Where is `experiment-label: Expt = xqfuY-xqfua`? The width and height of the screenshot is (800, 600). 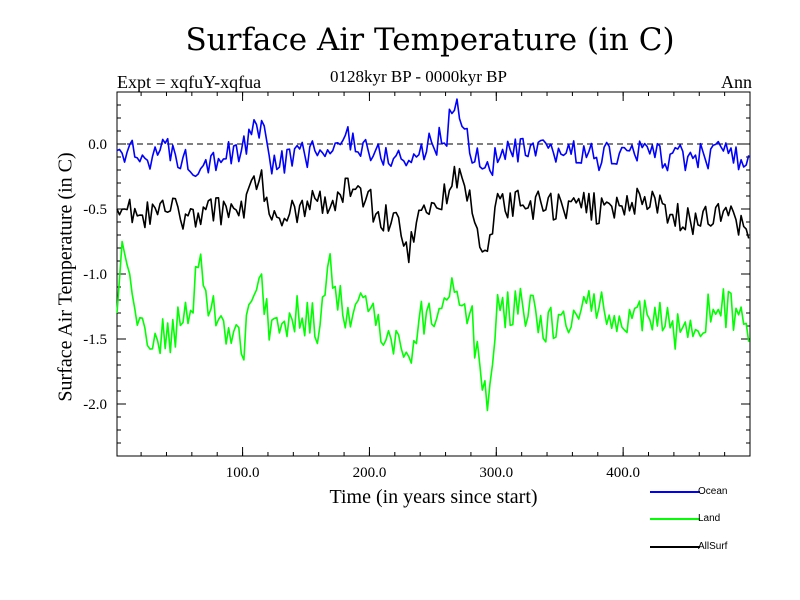
experiment-label: Expt = xqfuY-xqfua is located at coordinates (189, 82).